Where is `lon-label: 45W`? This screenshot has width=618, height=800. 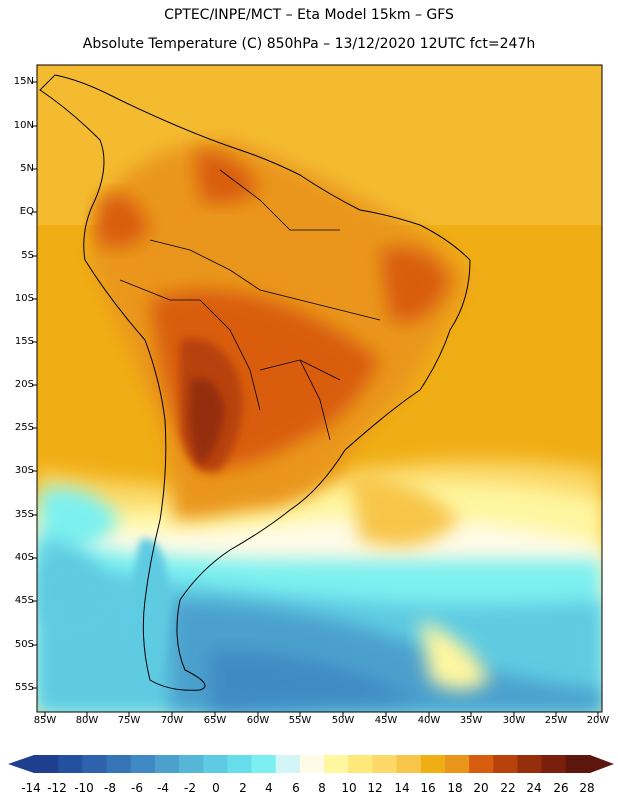 lon-label: 45W is located at coordinates (386, 720).